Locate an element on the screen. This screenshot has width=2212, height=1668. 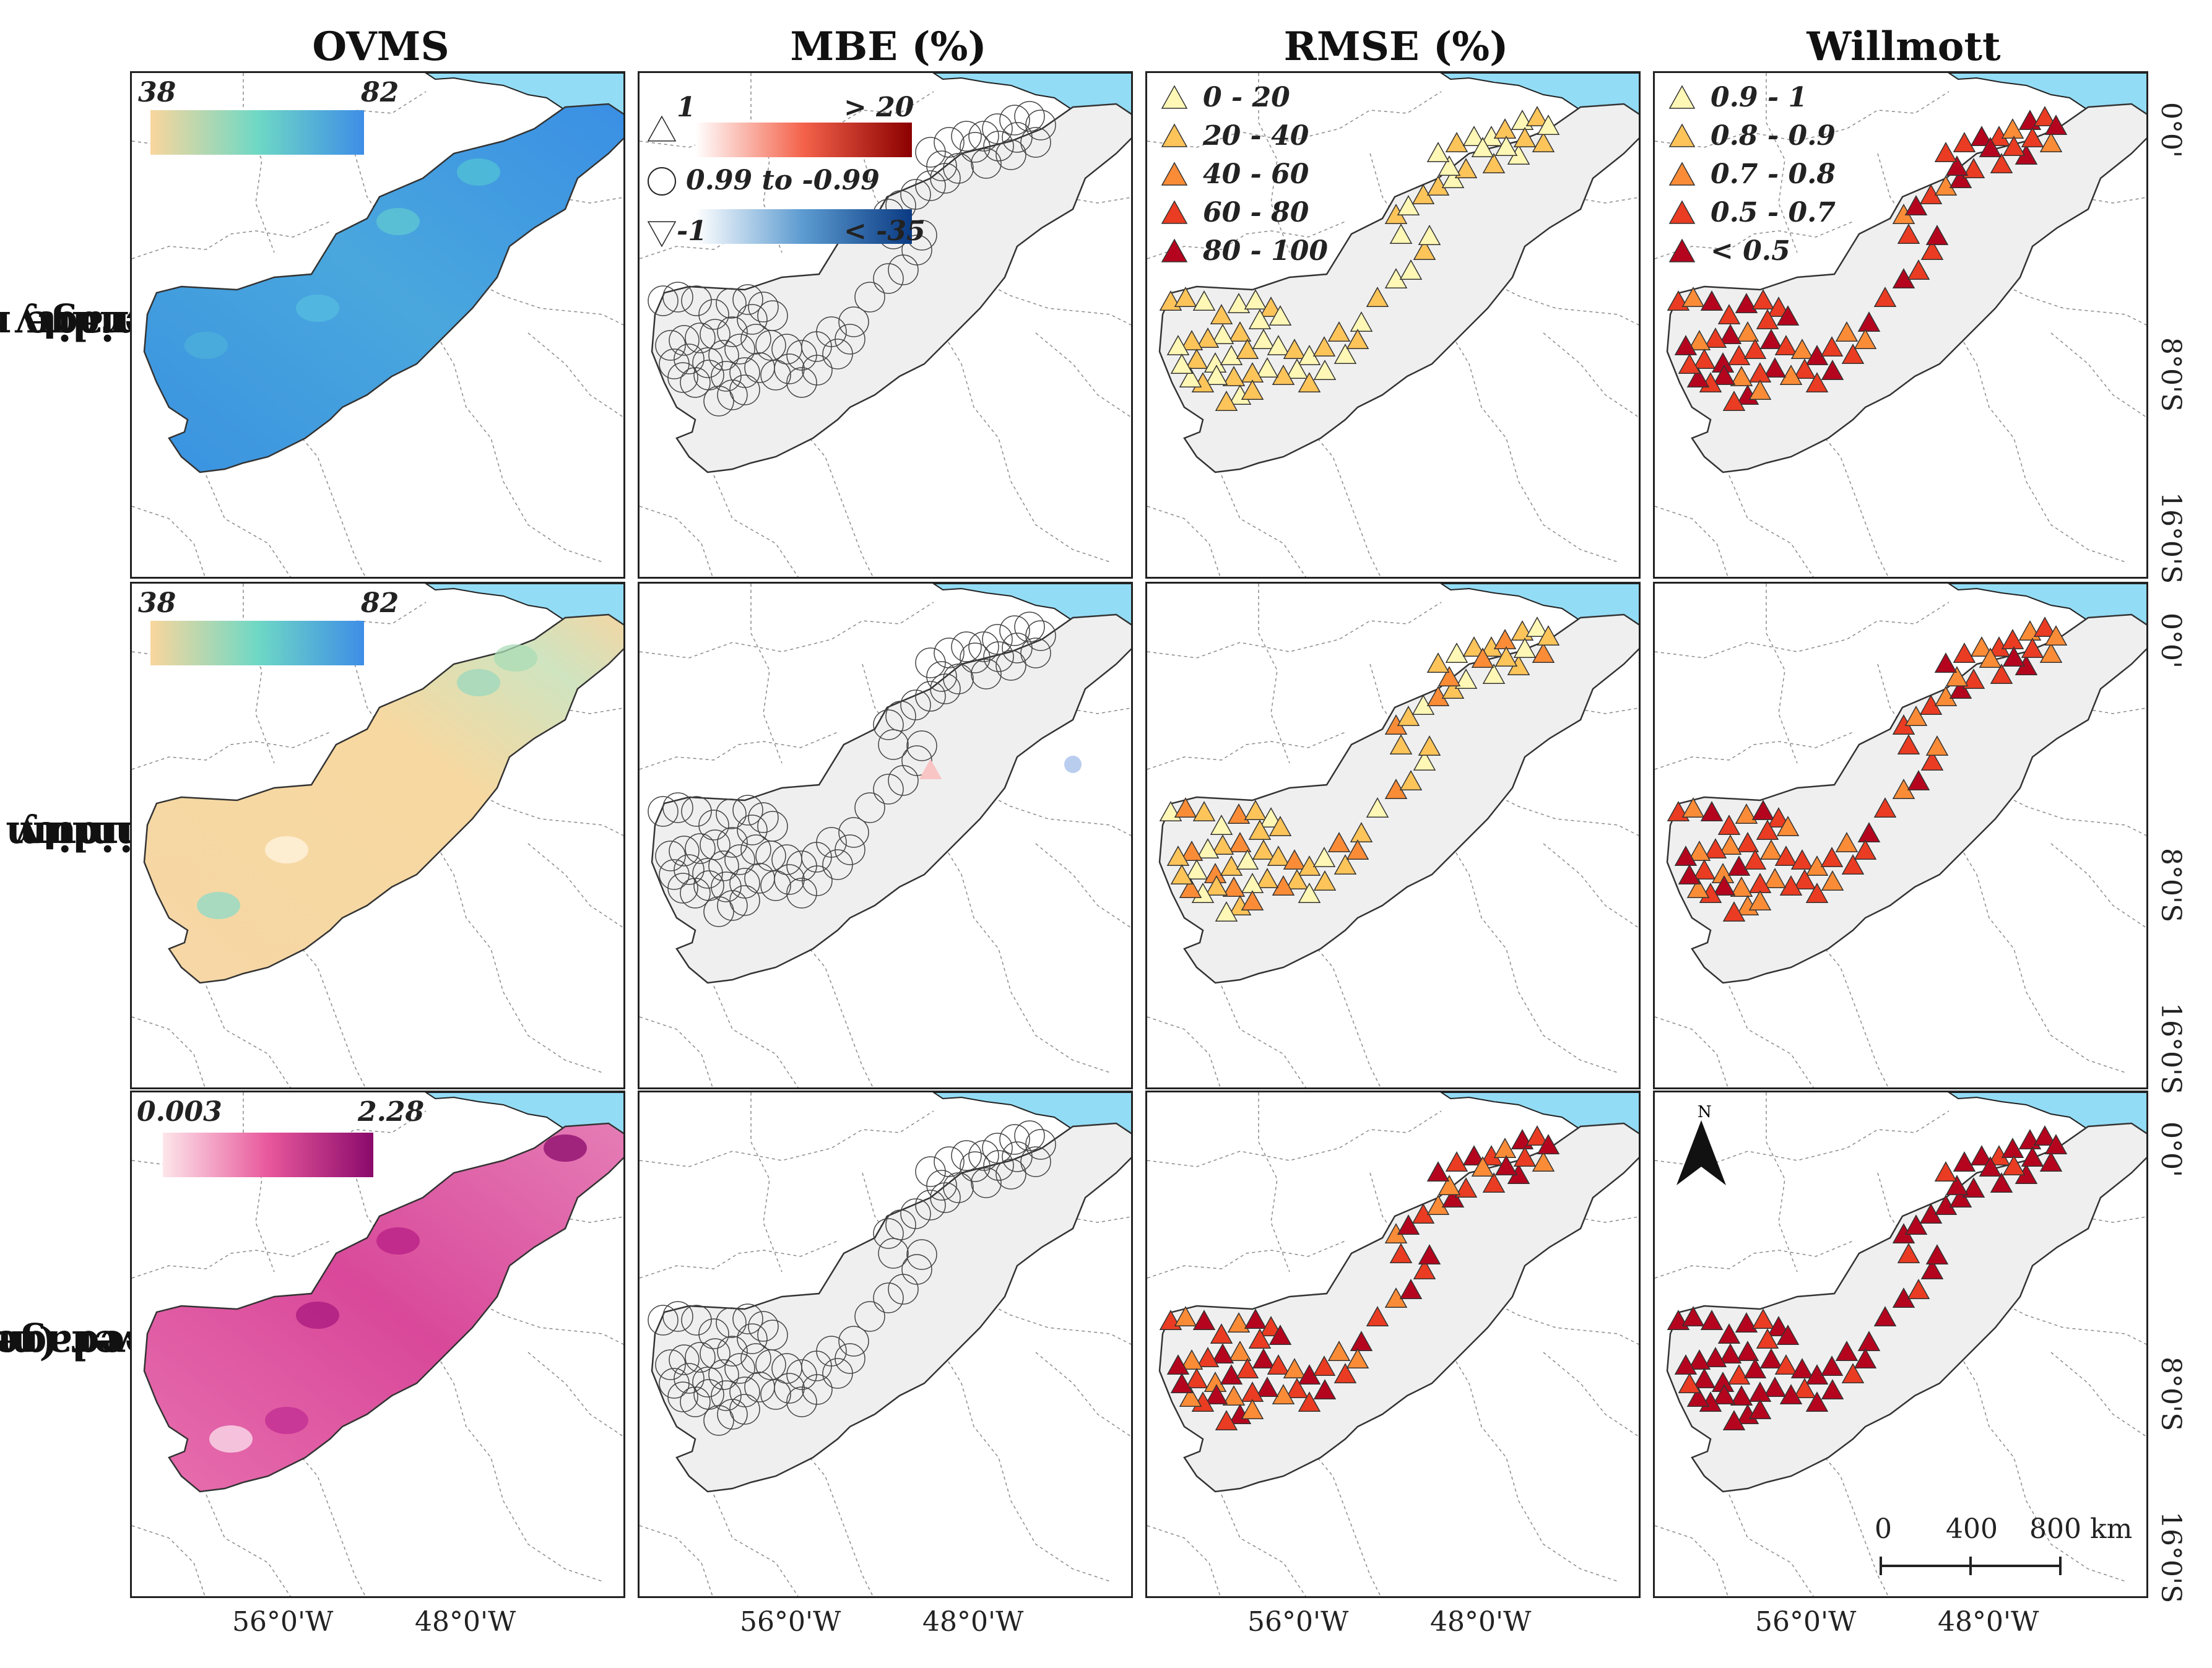
colorbar-max-label: 2.28 is located at coordinates (391, 1112).